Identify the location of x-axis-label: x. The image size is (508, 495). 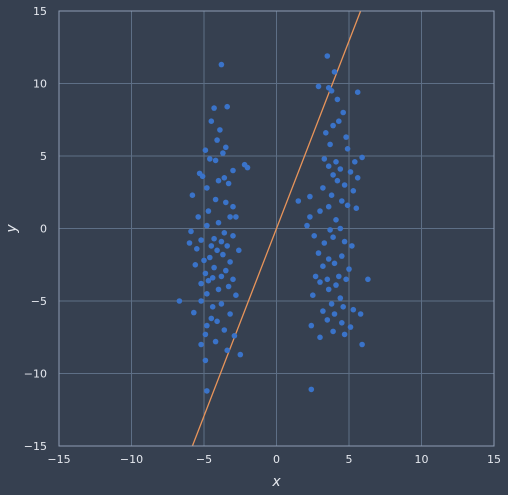
(276, 482).